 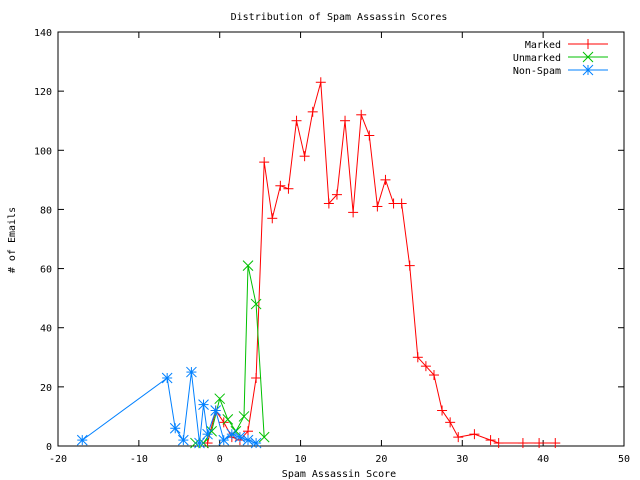 I want to click on legend-label: Unmarked, so click(x=537, y=58).